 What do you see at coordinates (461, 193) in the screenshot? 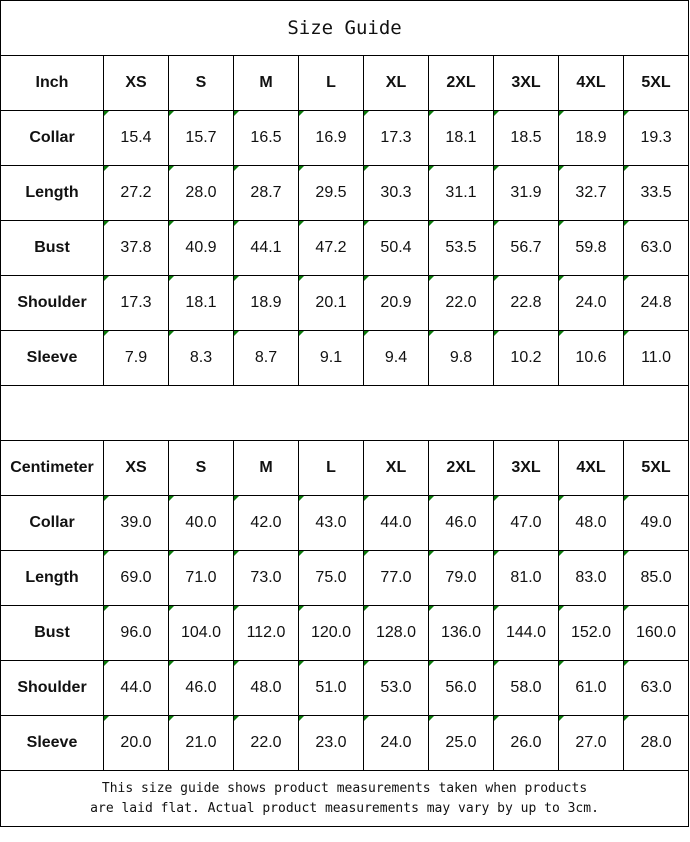
I see `measurement-cell: 31.1` at bounding box center [461, 193].